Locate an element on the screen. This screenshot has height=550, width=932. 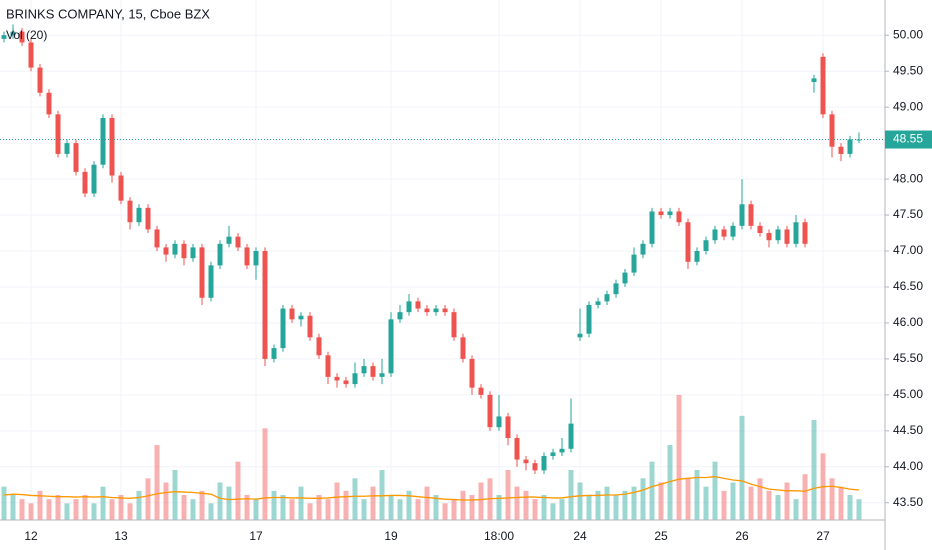
time-axis-bg is located at coordinates (466, 535).